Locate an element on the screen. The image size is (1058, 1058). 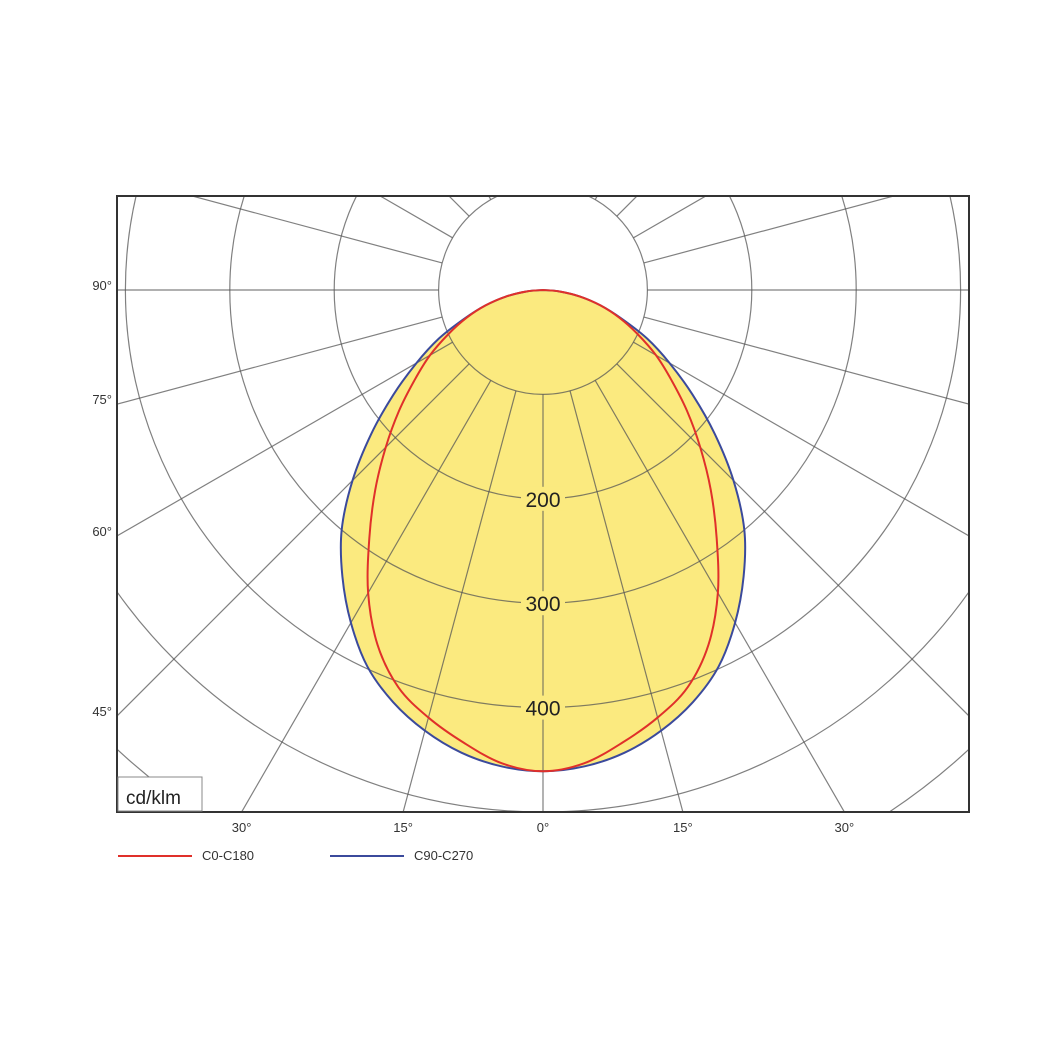
ring-label-200: 200 is located at coordinates (542, 500).